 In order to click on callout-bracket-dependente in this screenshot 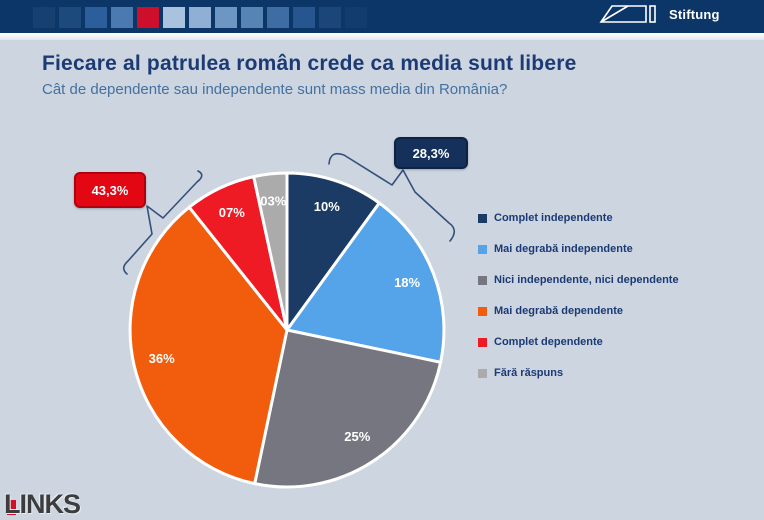, I will do `click(162, 222)`.